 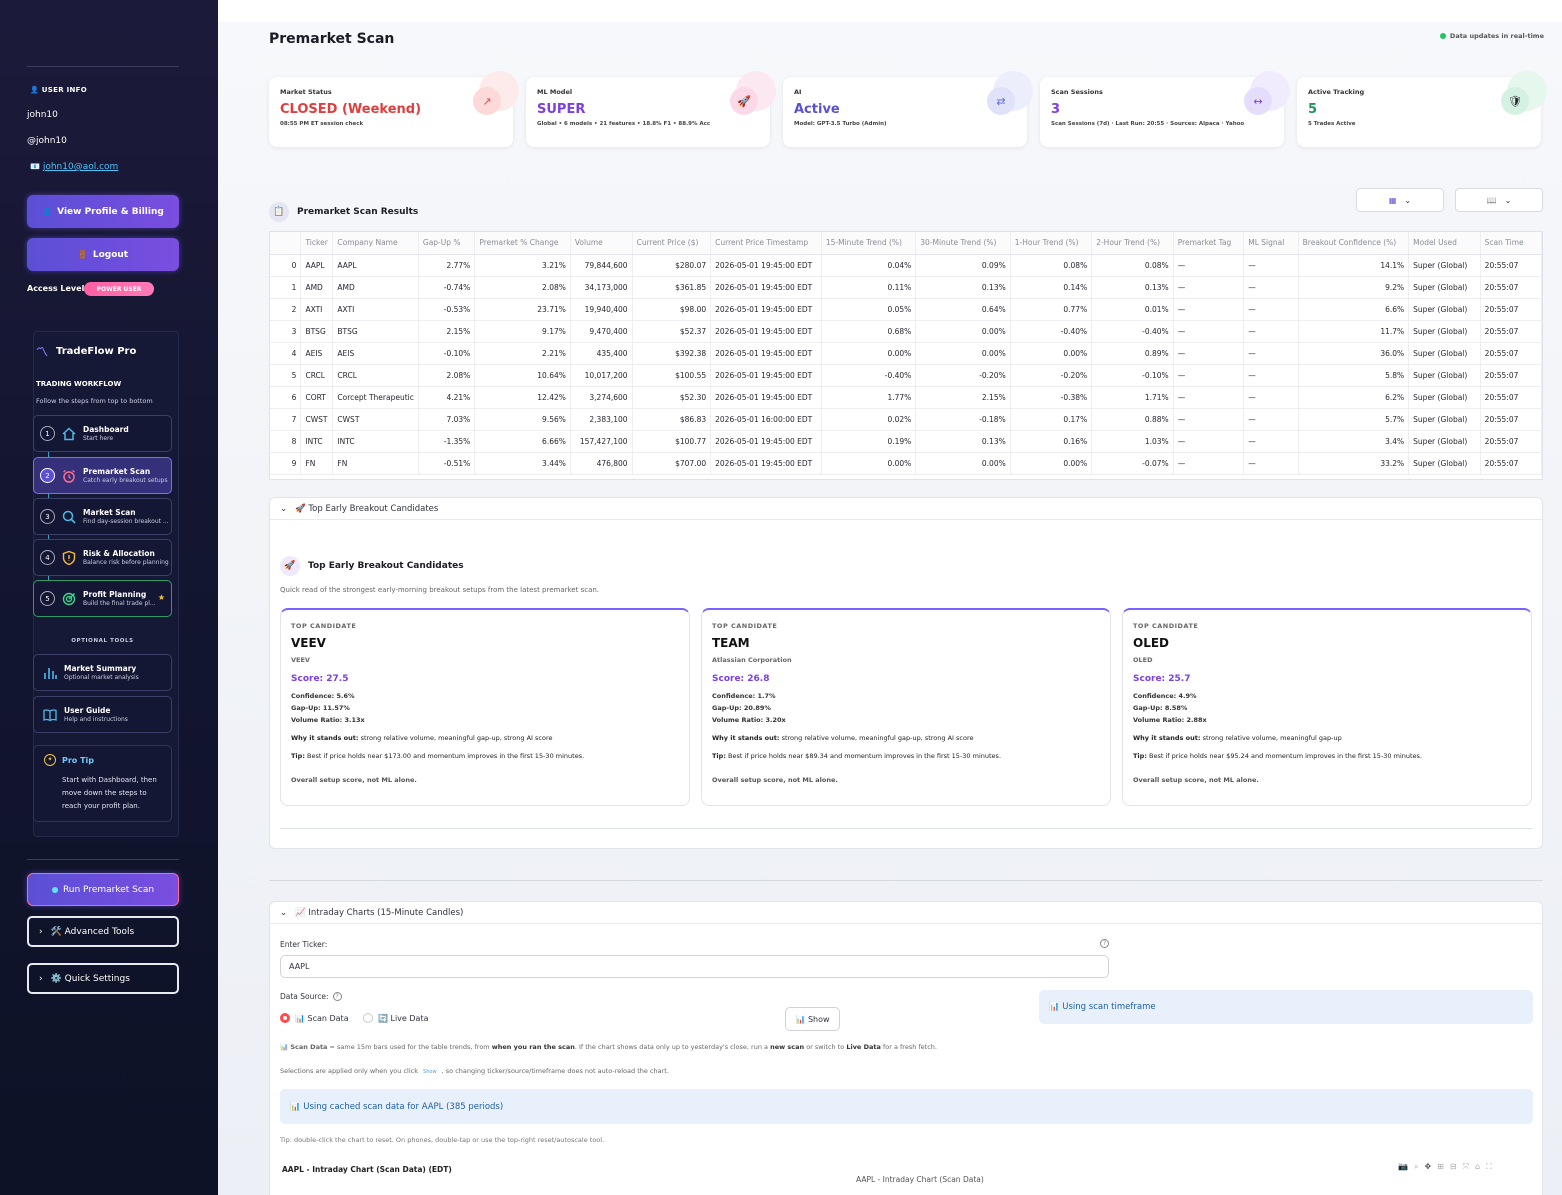 I want to click on step-subtitle: Start here, so click(x=98, y=438).